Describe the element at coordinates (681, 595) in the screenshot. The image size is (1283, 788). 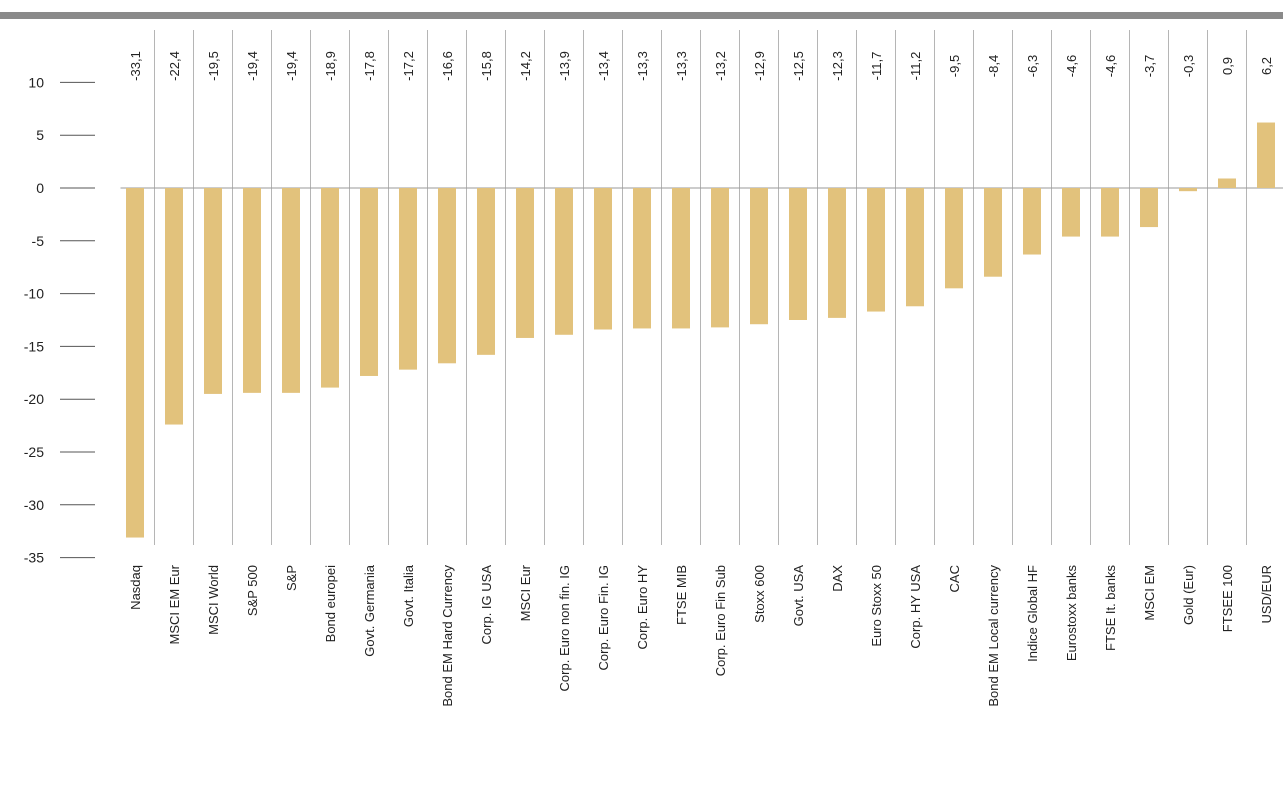
I see `category-label-15: FTSE MIB` at that location.